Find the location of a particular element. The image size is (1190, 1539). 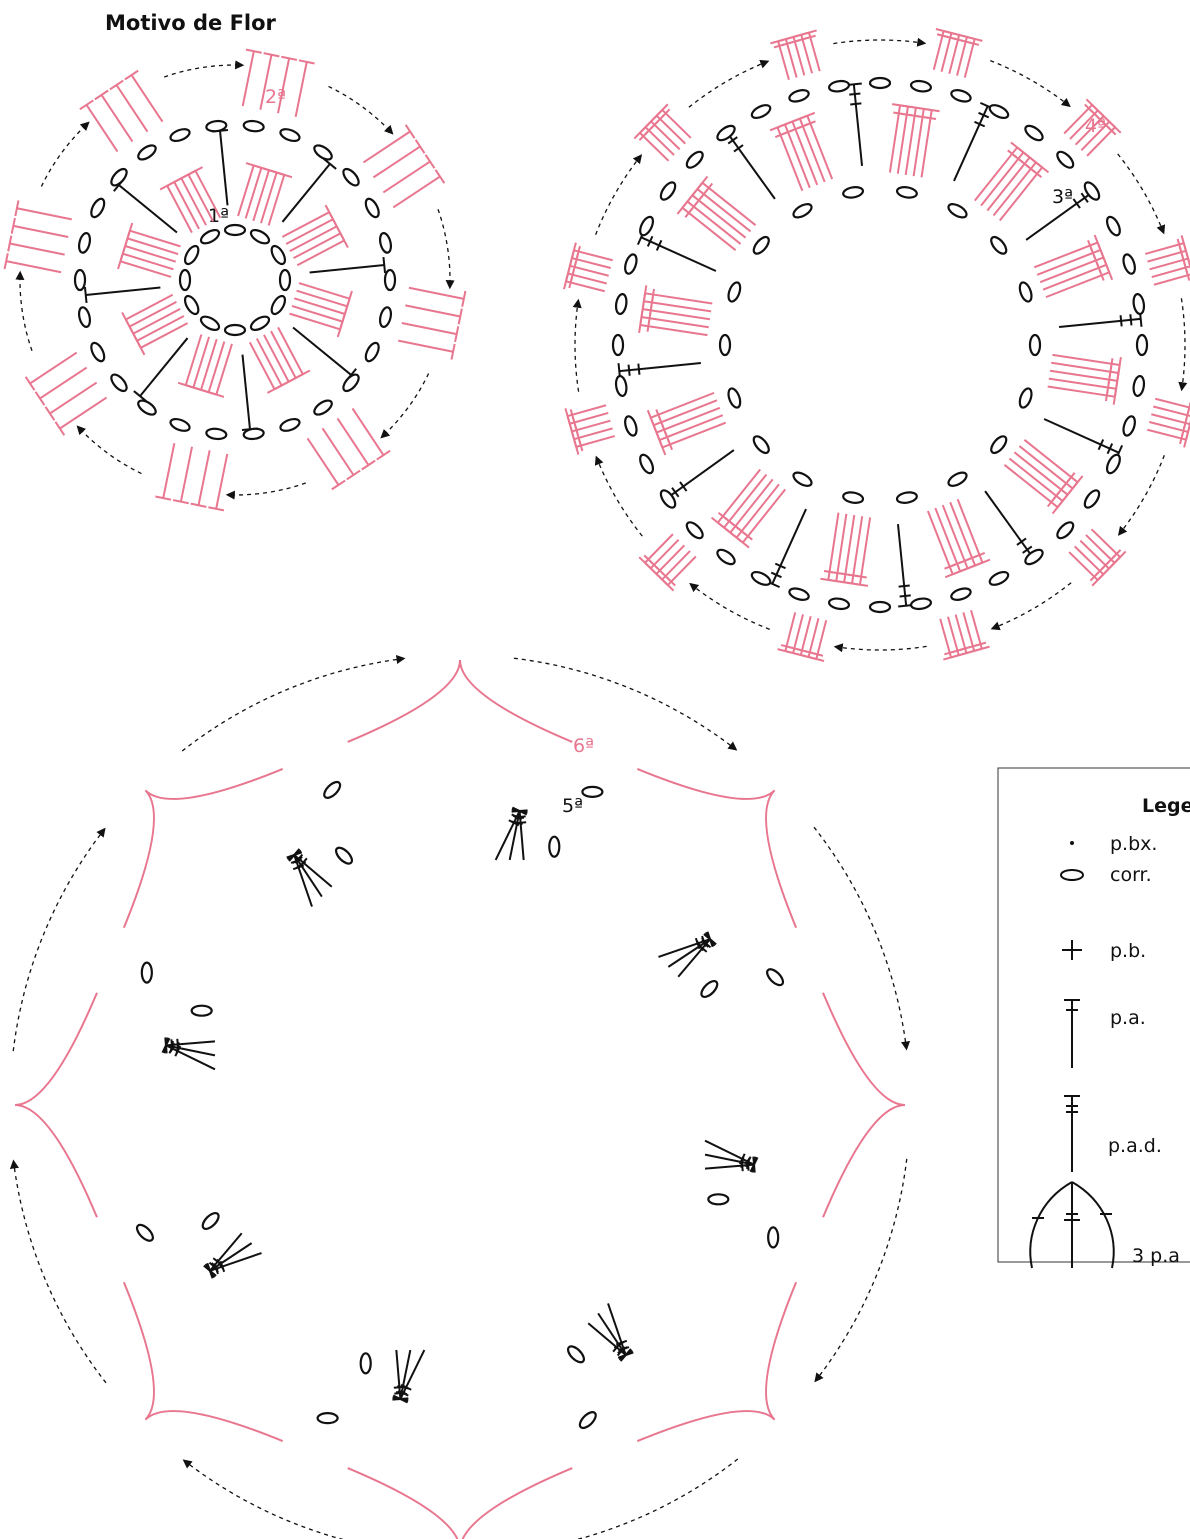

title: Motivo de Flor is located at coordinates (191, 23).